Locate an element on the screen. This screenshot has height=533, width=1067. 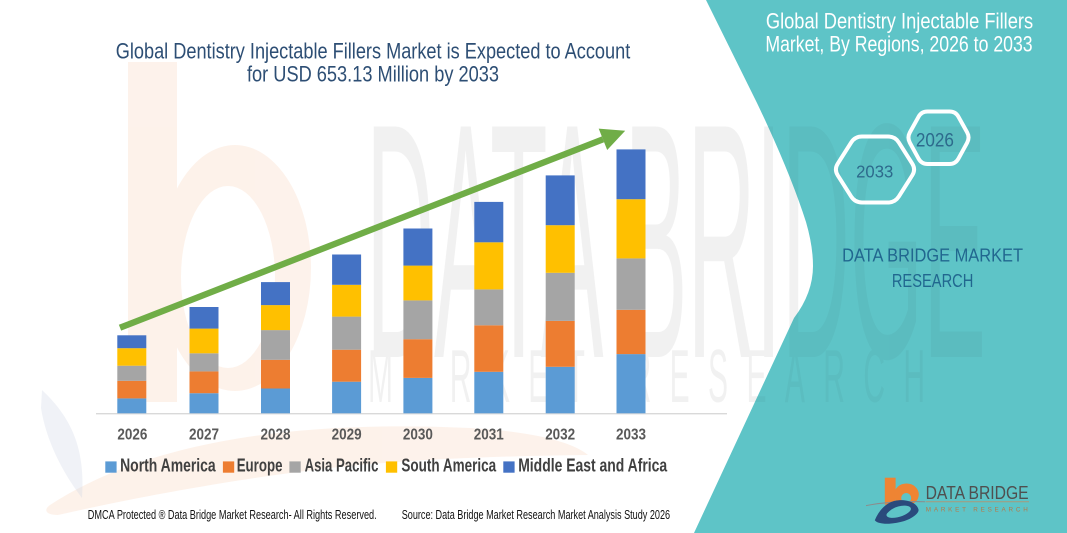
svg-text: 2029 is located at coordinates (347, 435).